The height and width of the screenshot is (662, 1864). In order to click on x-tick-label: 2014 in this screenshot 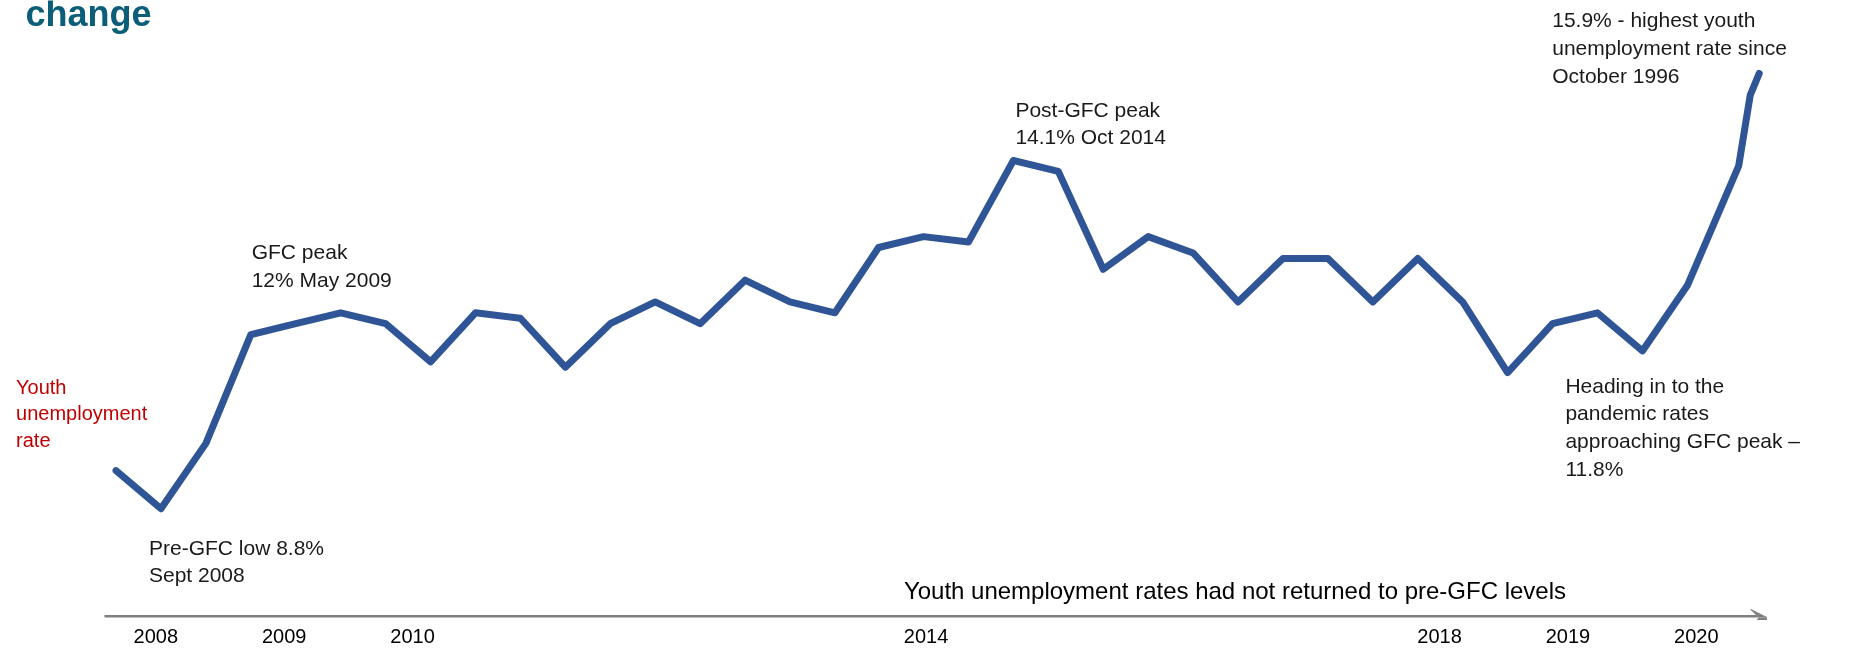, I will do `click(926, 635)`.